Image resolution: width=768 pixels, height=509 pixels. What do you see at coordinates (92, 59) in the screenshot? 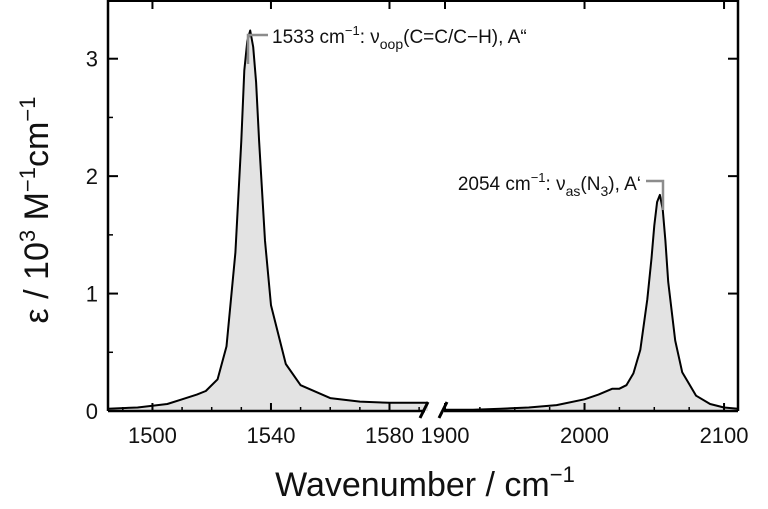
I see `y-tick-label: 3` at bounding box center [92, 59].